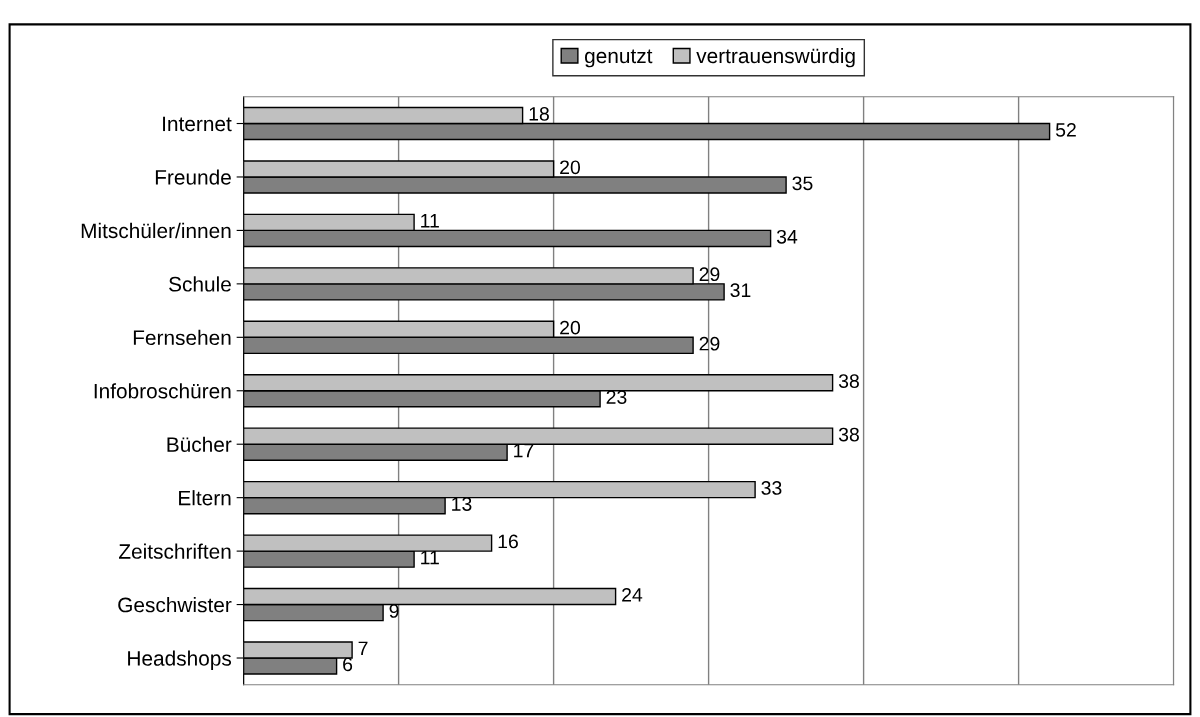  I want to click on data-label: 24, so click(632, 594).